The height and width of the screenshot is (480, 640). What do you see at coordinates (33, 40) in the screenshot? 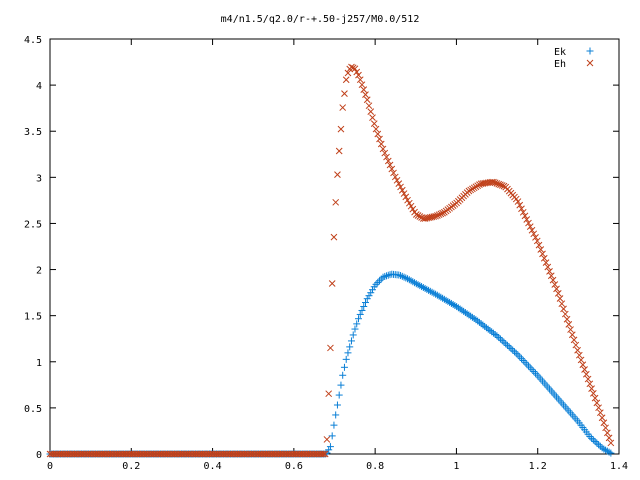
I see `y-tick-label: 4.5` at bounding box center [33, 40].